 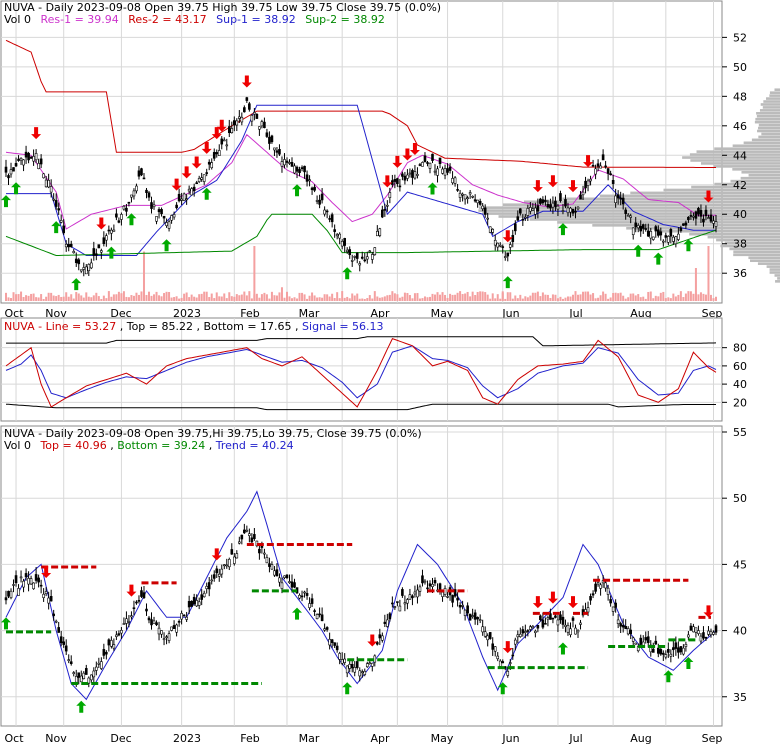 I want to click on volume-spike, so click(x=477, y=298).